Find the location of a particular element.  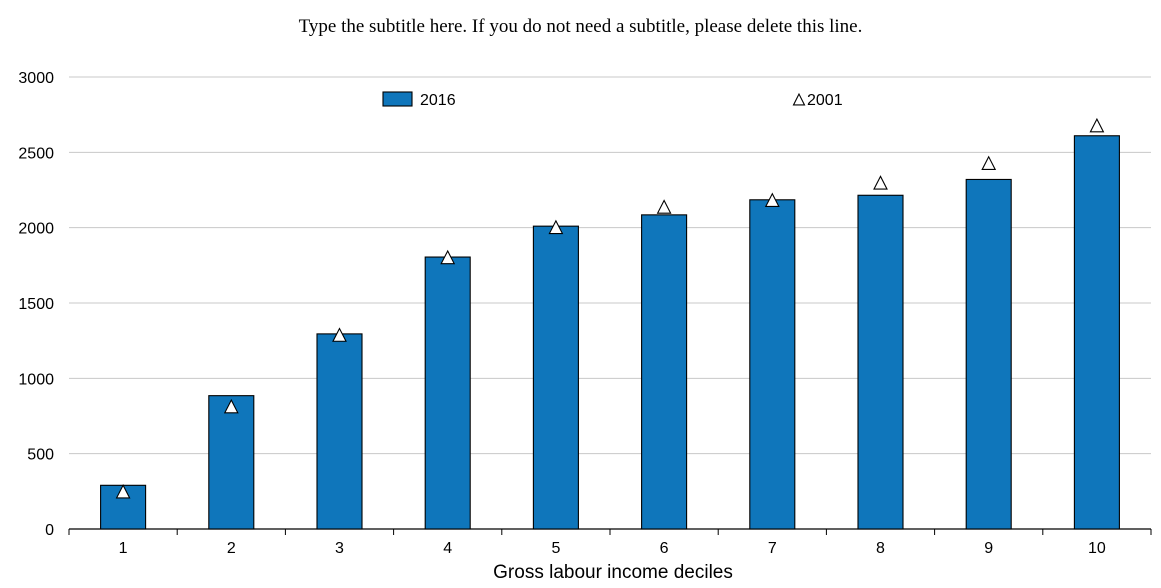

x-axis-title: Gross labour income deciles is located at coordinates (613, 572).